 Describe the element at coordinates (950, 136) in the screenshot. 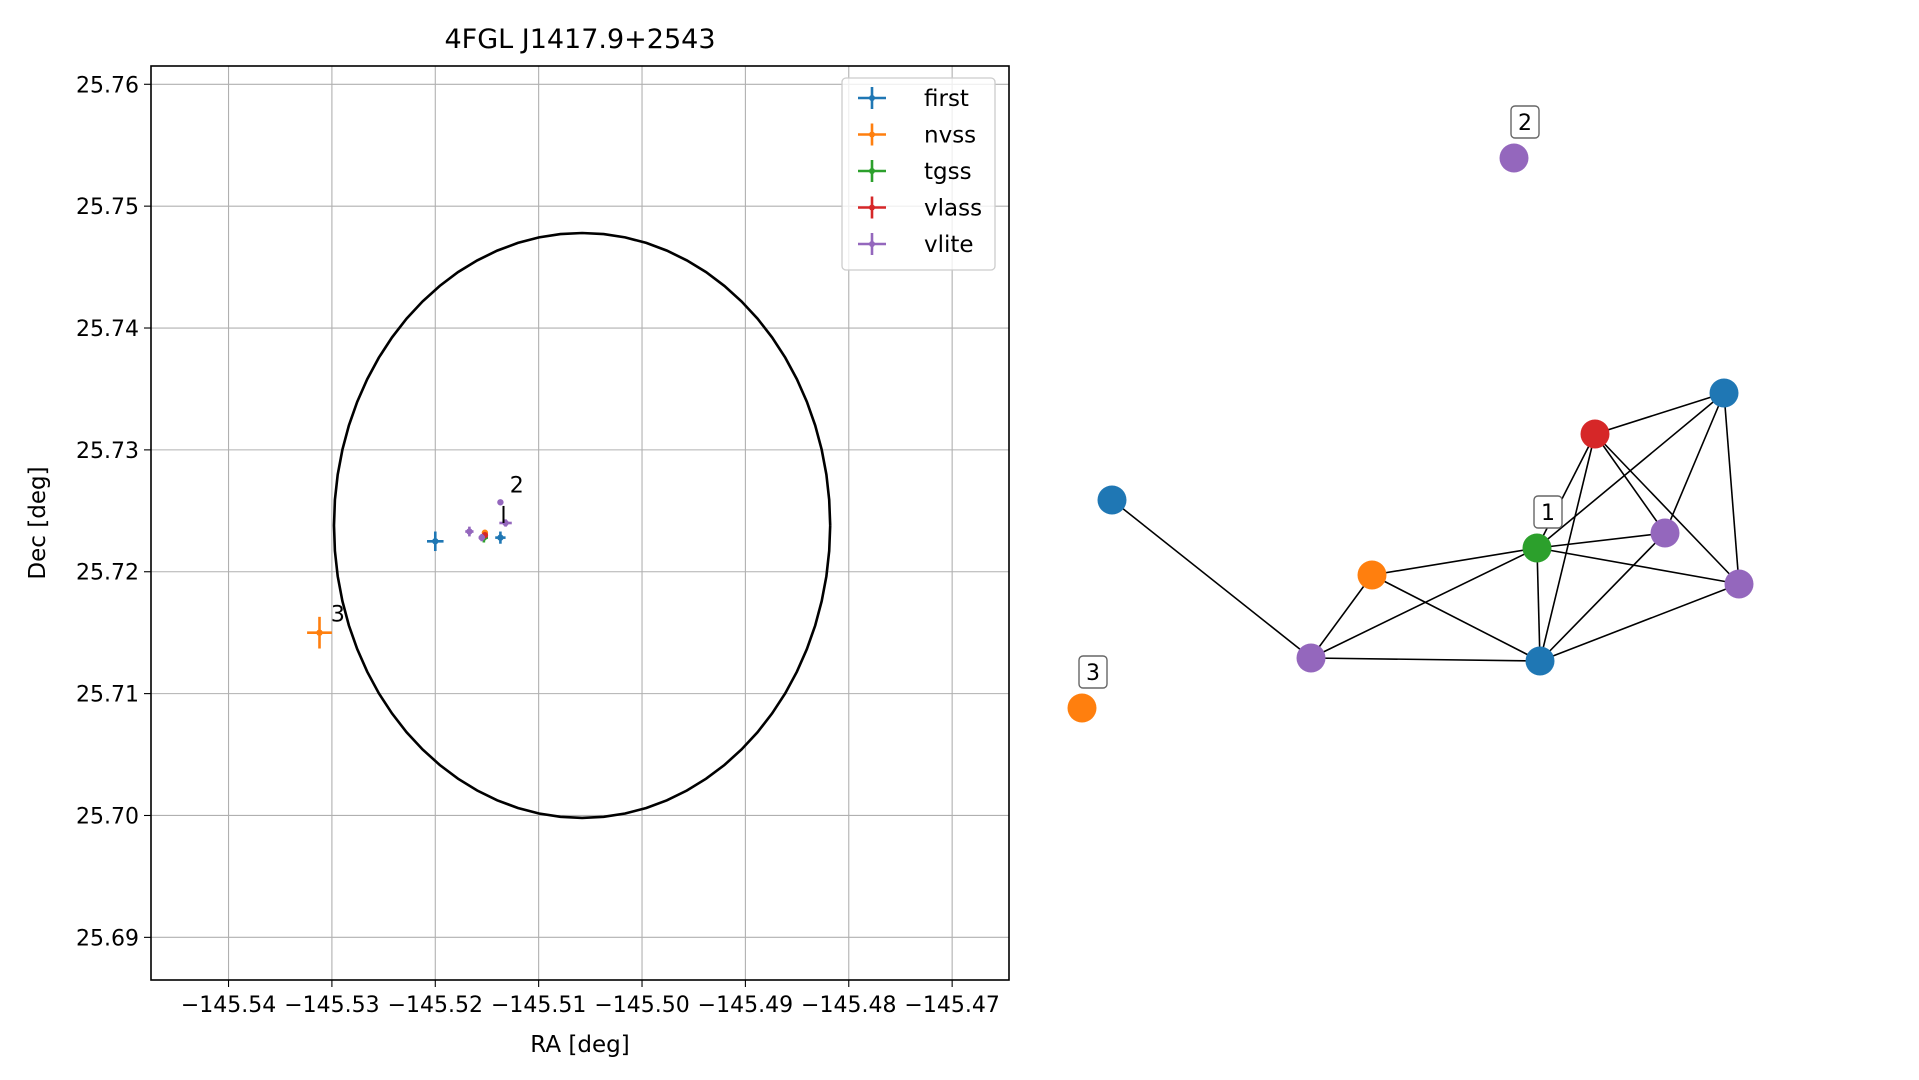

I see `legend-label: nvss` at that location.